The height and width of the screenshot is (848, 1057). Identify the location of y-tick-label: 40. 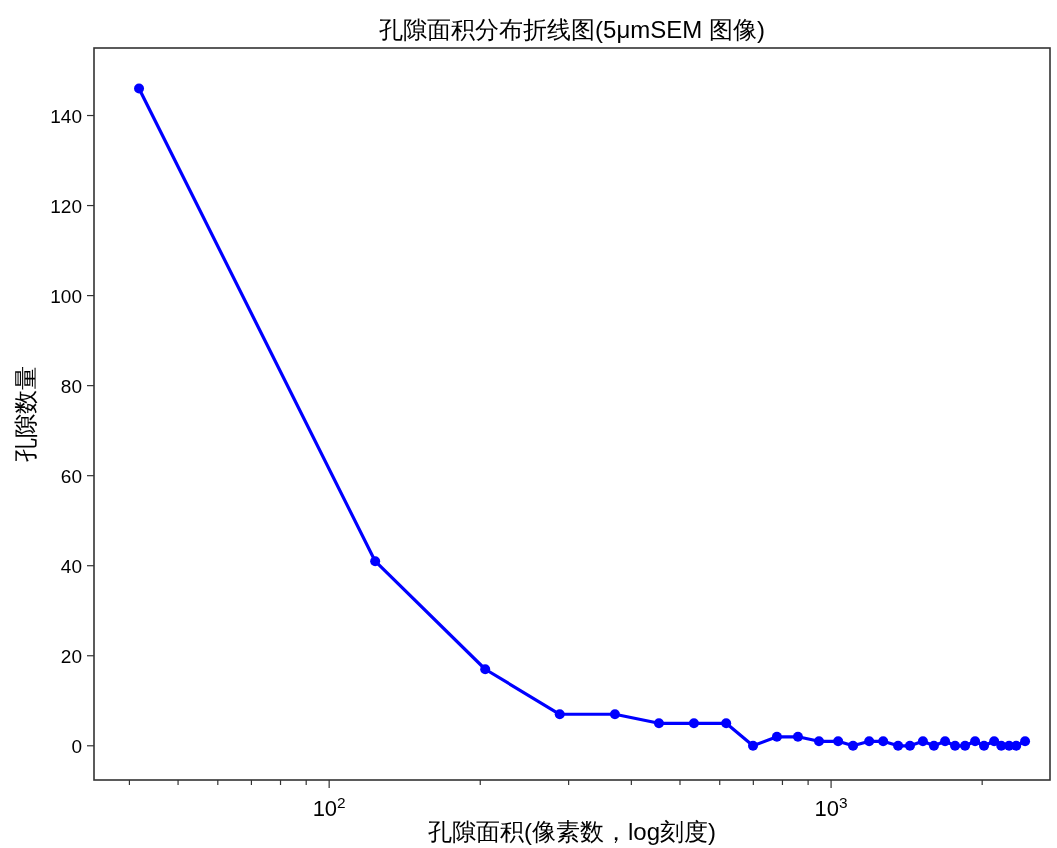
(71, 566).